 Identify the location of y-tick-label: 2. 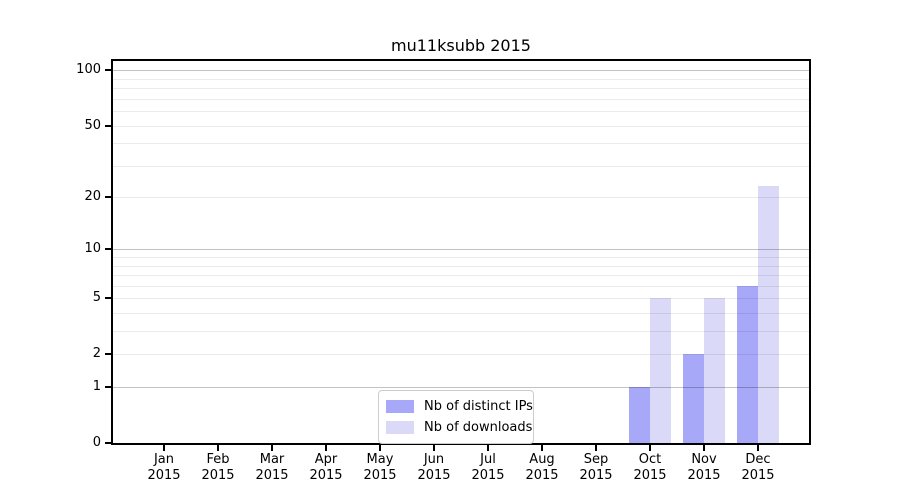
(96, 354).